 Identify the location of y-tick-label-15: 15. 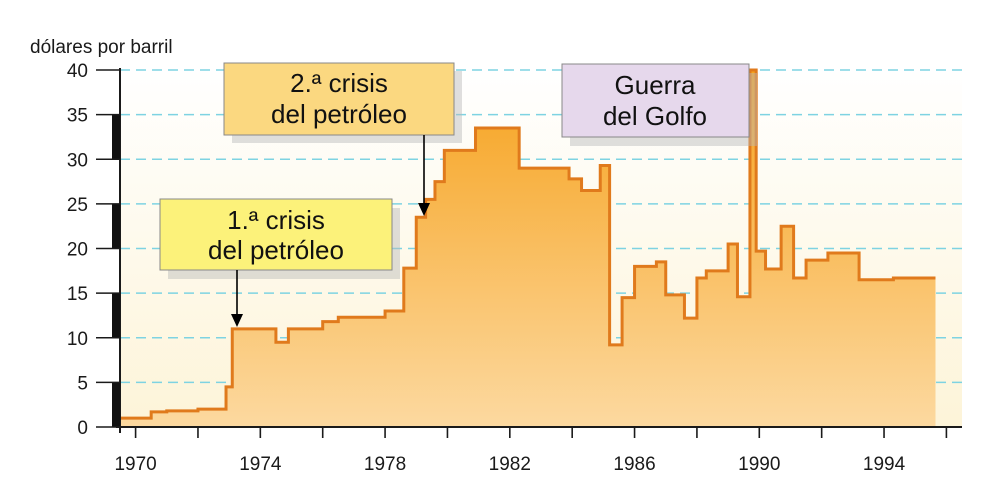
(77, 294).